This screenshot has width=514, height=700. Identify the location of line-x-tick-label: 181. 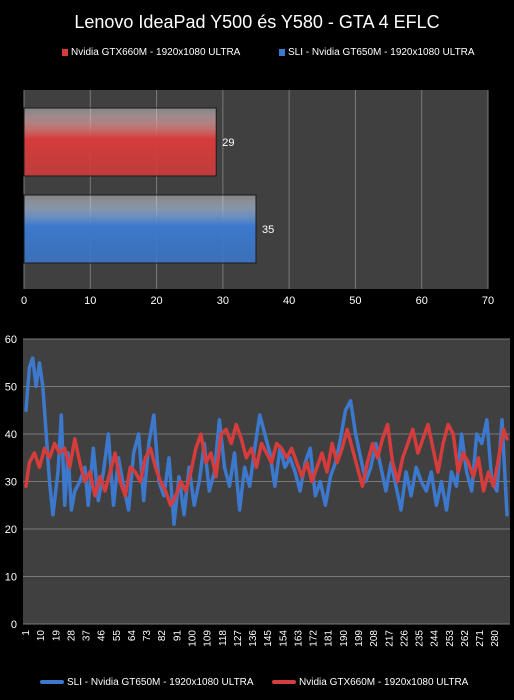
(329, 638).